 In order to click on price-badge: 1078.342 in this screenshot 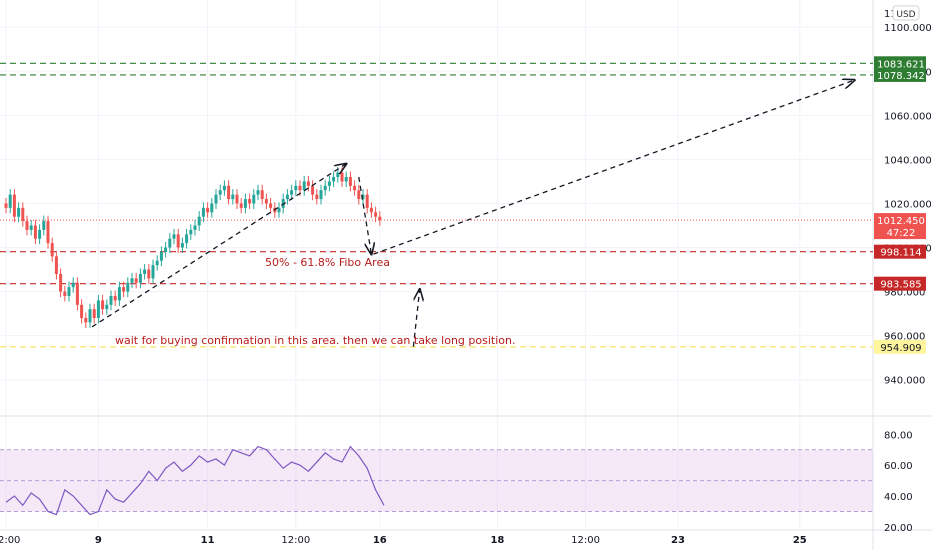, I will do `click(900, 74)`.